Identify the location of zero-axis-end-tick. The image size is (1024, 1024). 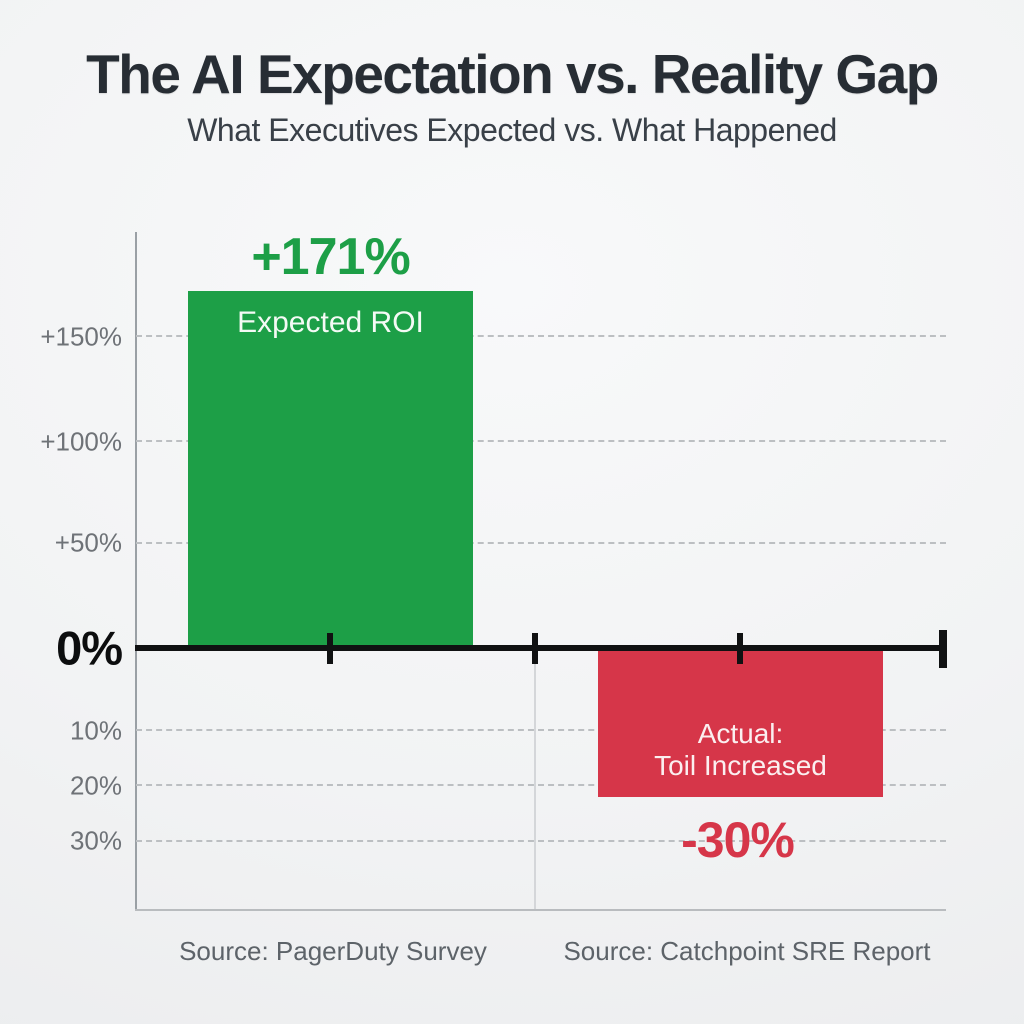
(943, 649).